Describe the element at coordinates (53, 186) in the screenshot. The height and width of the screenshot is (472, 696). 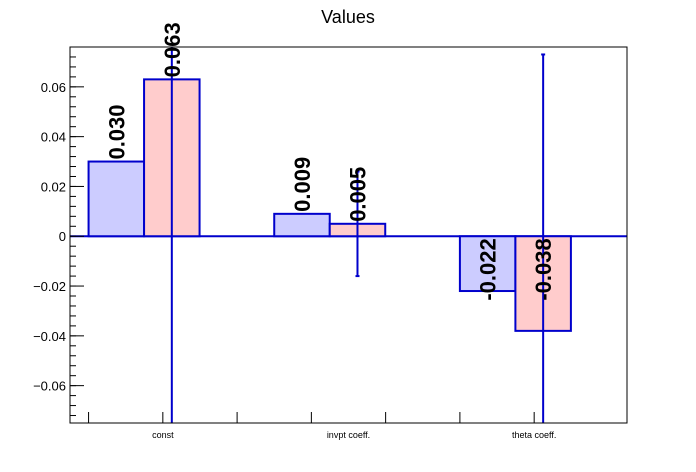
I see `y-tick-label: 0.02` at that location.